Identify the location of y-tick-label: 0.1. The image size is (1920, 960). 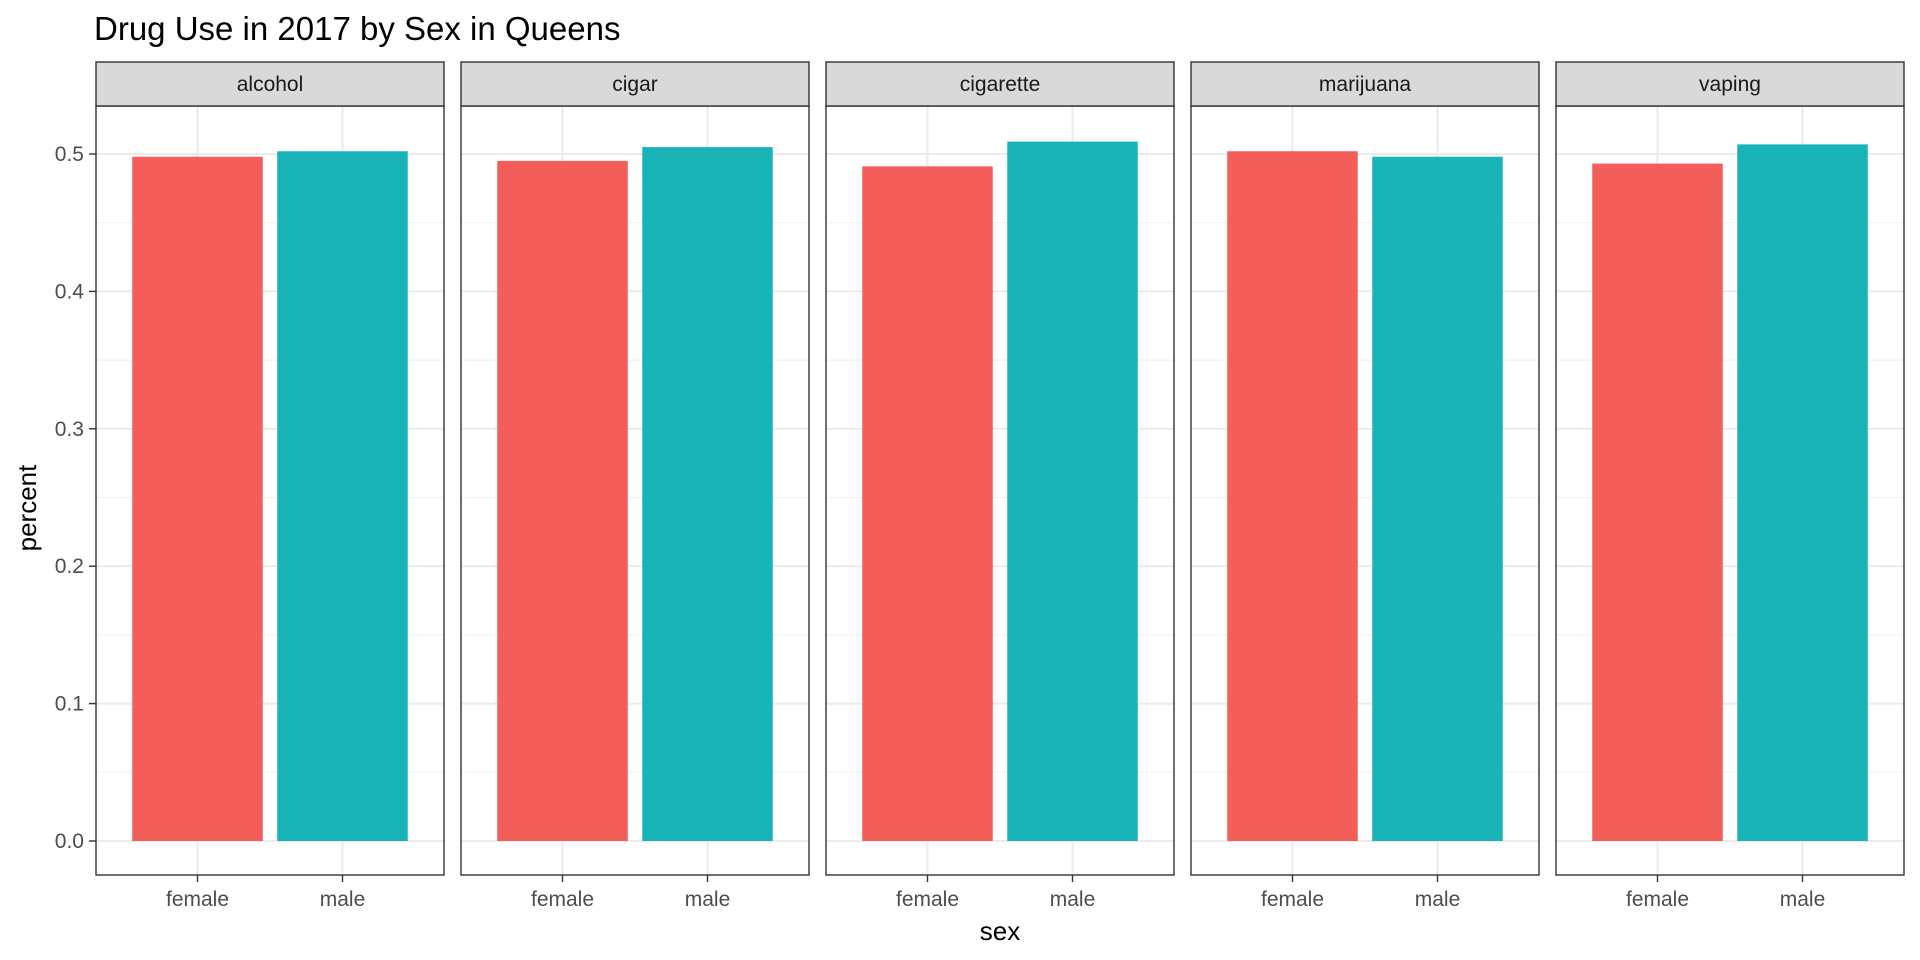
(69, 704).